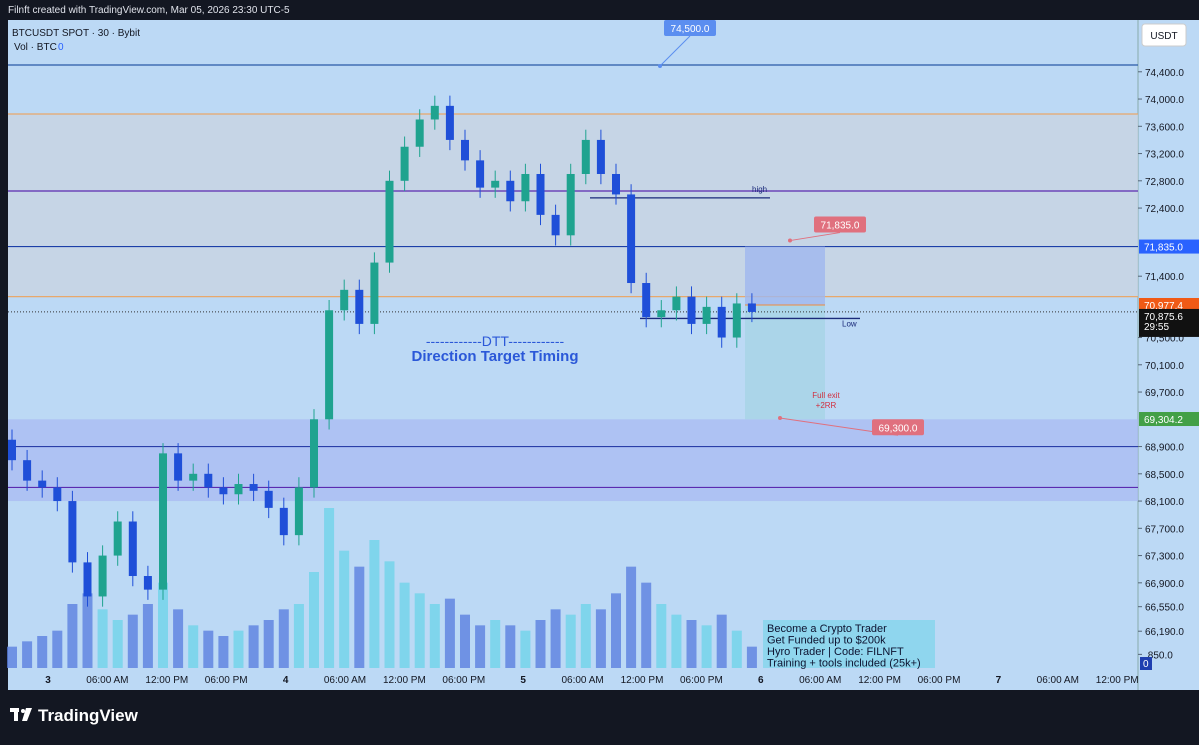 The height and width of the screenshot is (745, 1199). I want to click on volume-axis-value: 0, so click(1146, 664).